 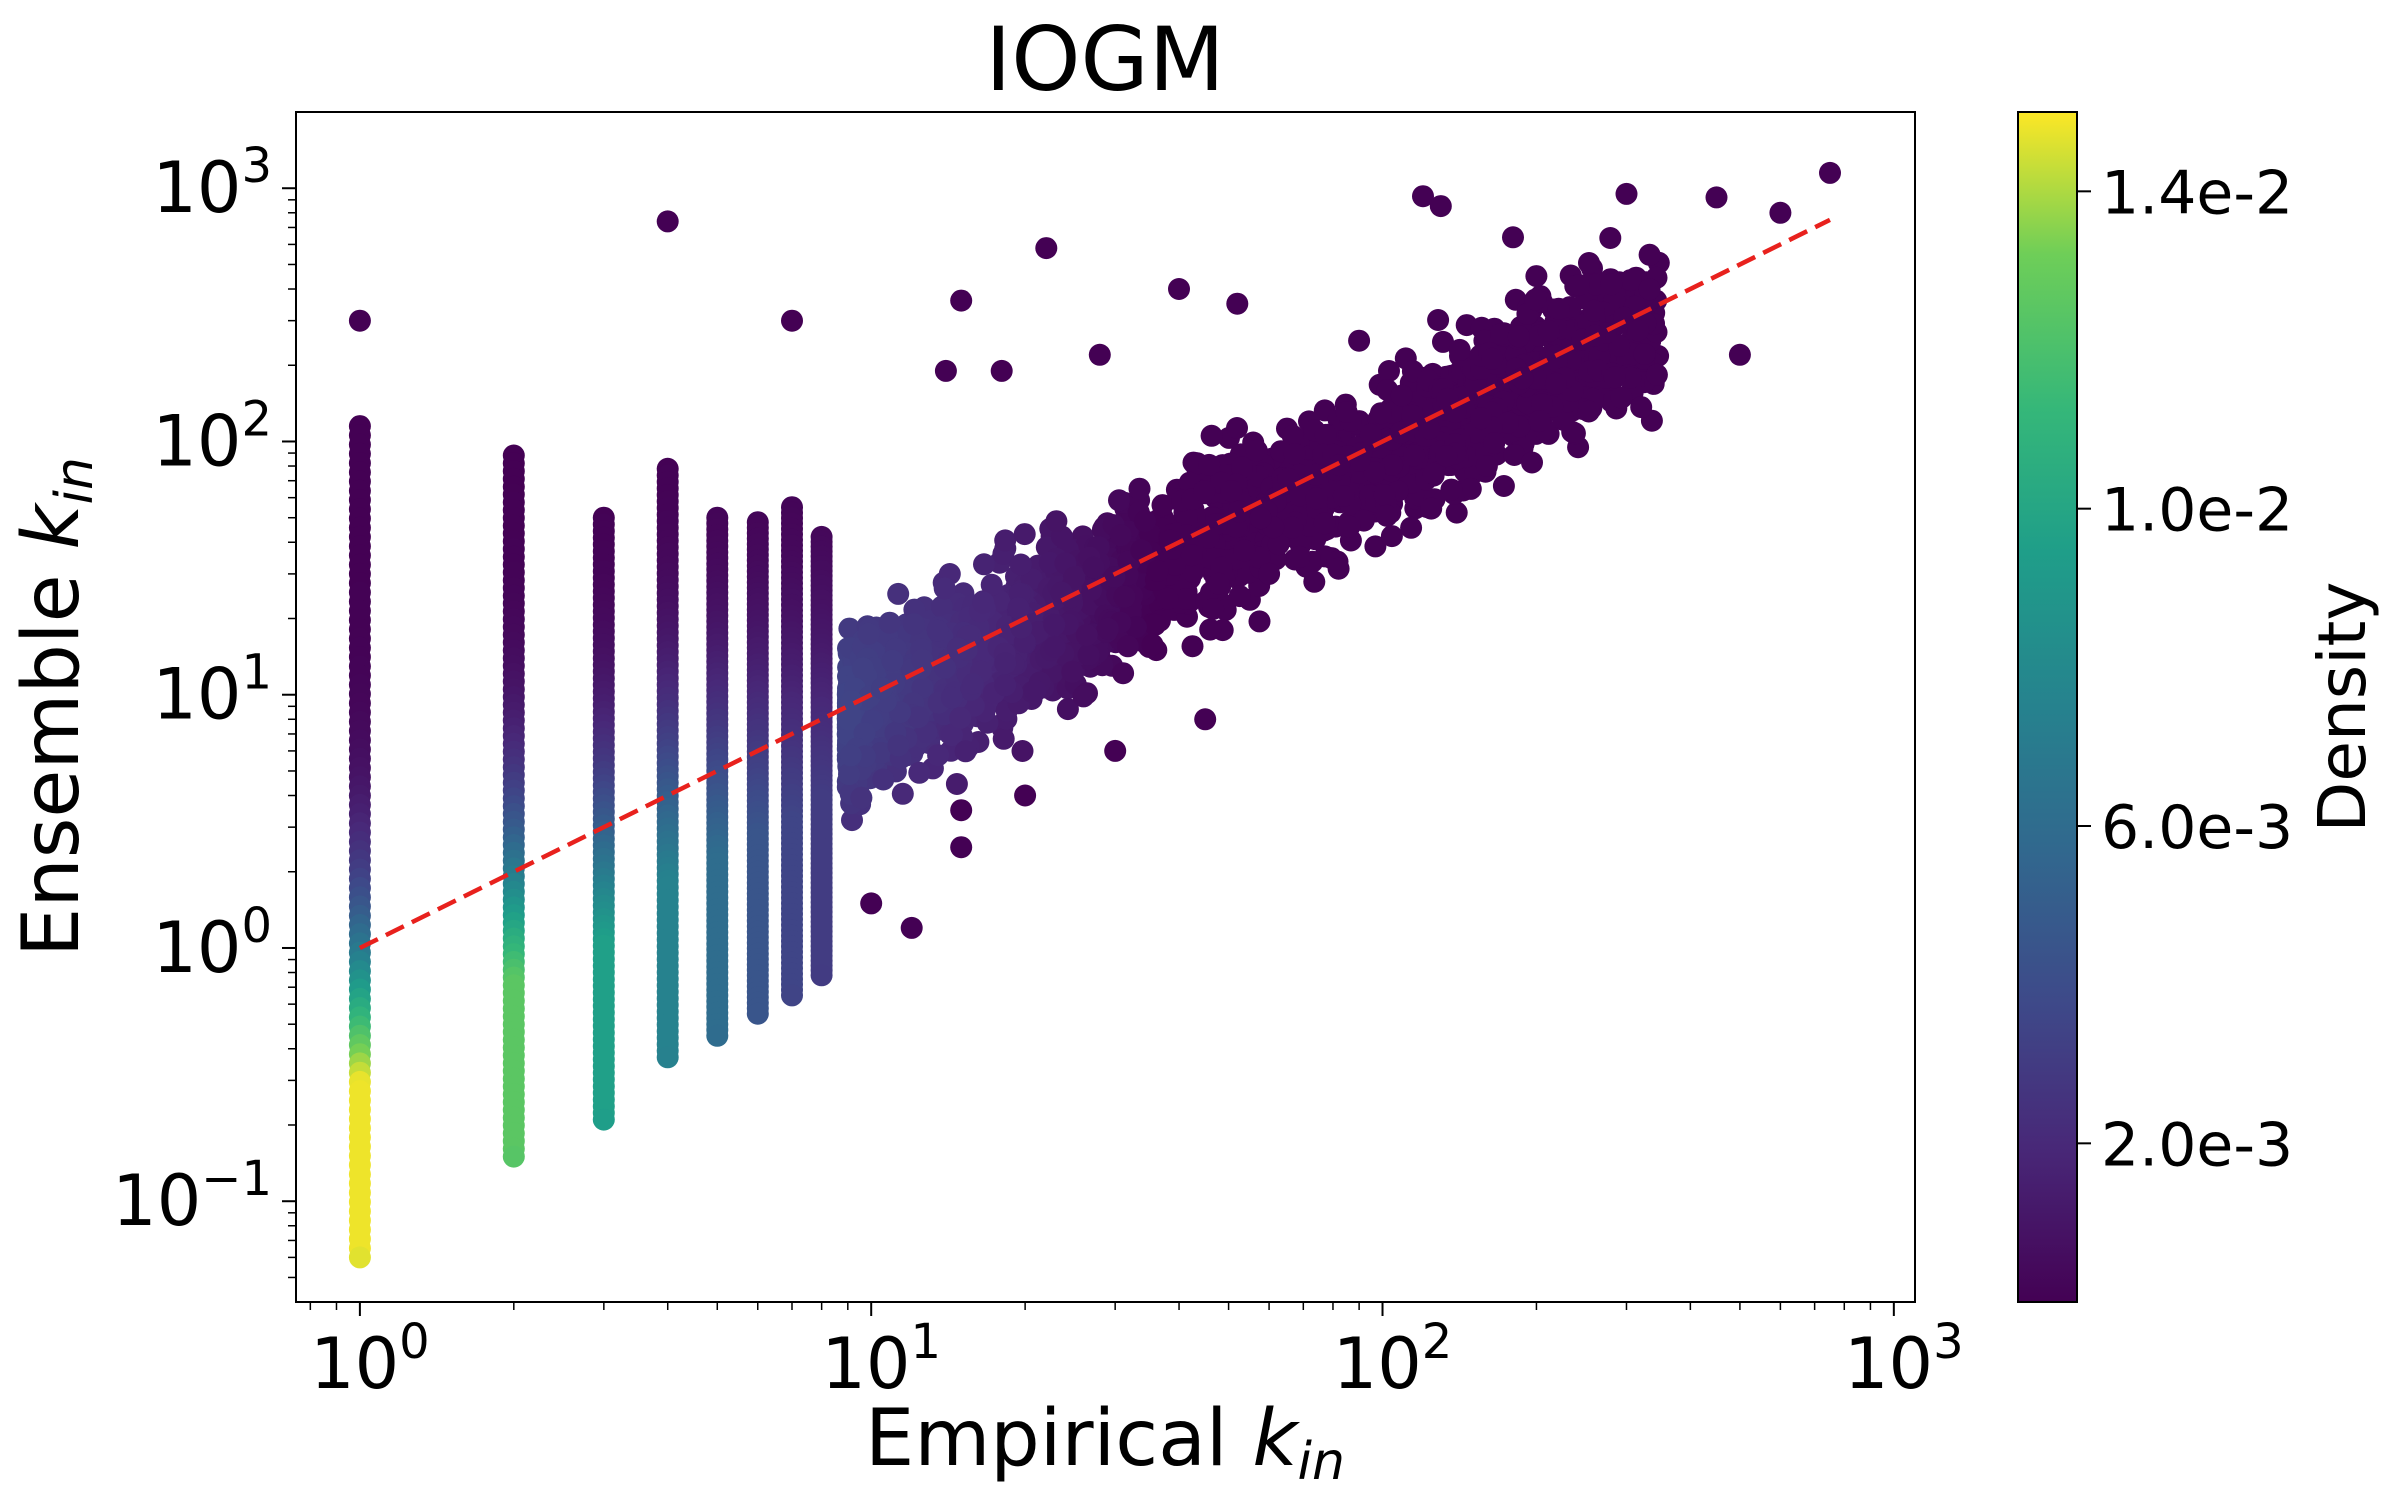 What do you see at coordinates (212, 690) in the screenshot?
I see `y-tick-label: 10¹` at bounding box center [212, 690].